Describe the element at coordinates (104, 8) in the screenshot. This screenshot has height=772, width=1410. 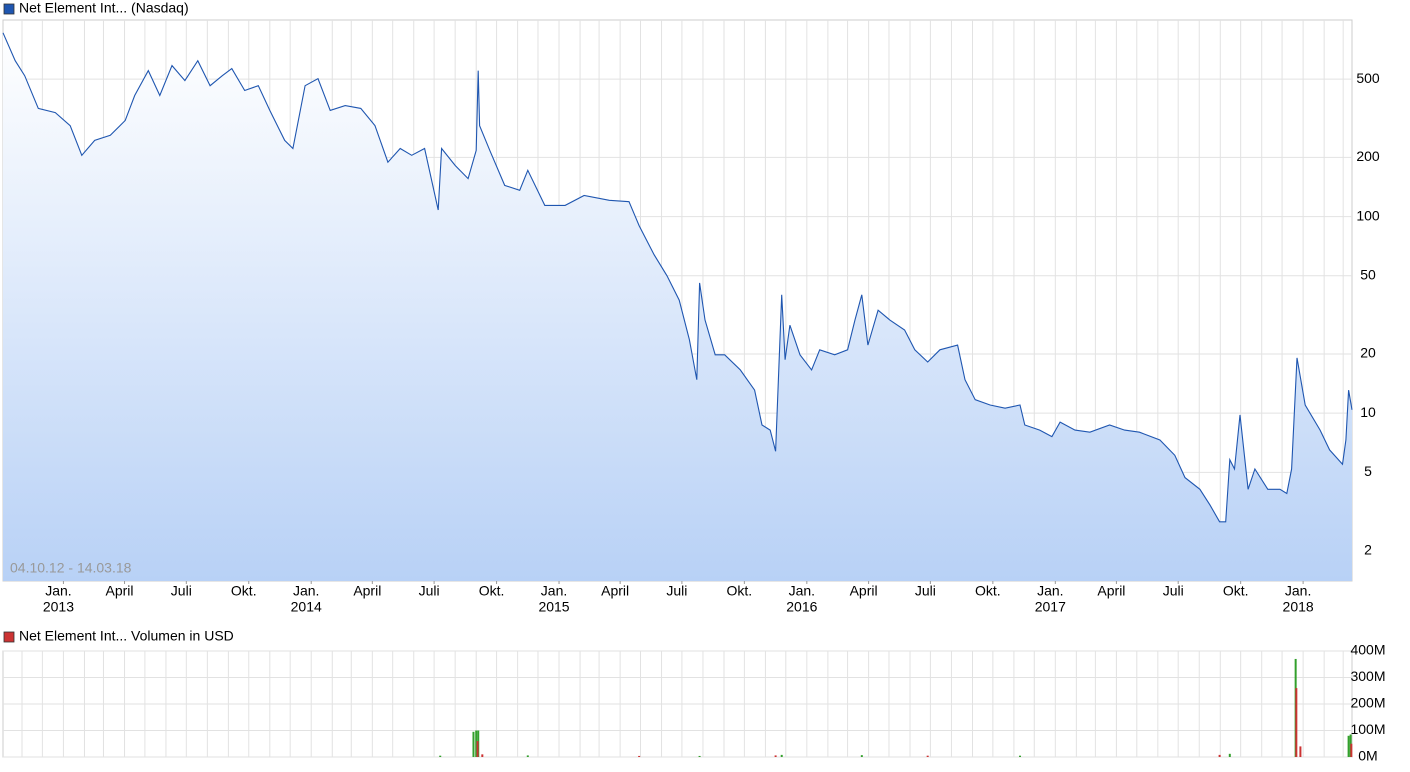
I see `chart-title: Net Element Int... (Nasdaq)` at that location.